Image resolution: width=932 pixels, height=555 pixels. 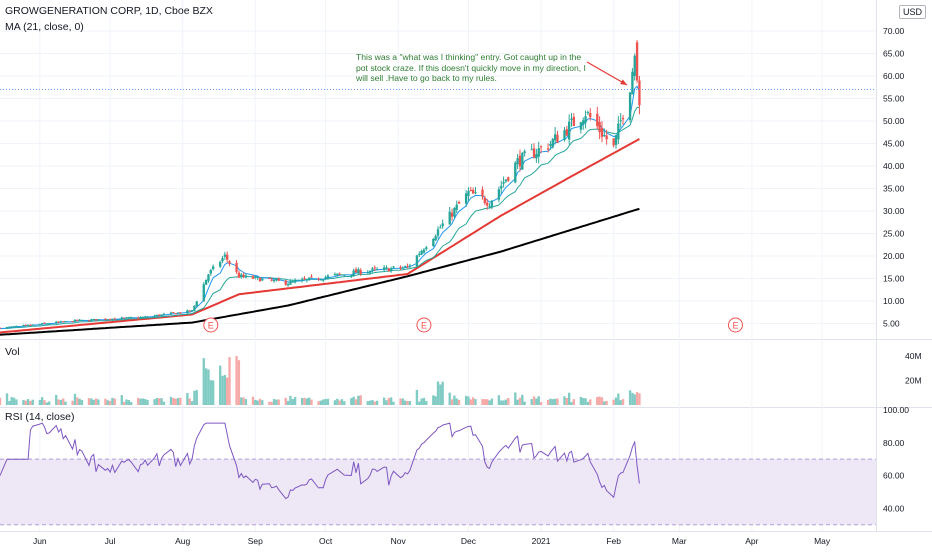 What do you see at coordinates (912, 12) in the screenshot?
I see `currency-button: USD` at bounding box center [912, 12].